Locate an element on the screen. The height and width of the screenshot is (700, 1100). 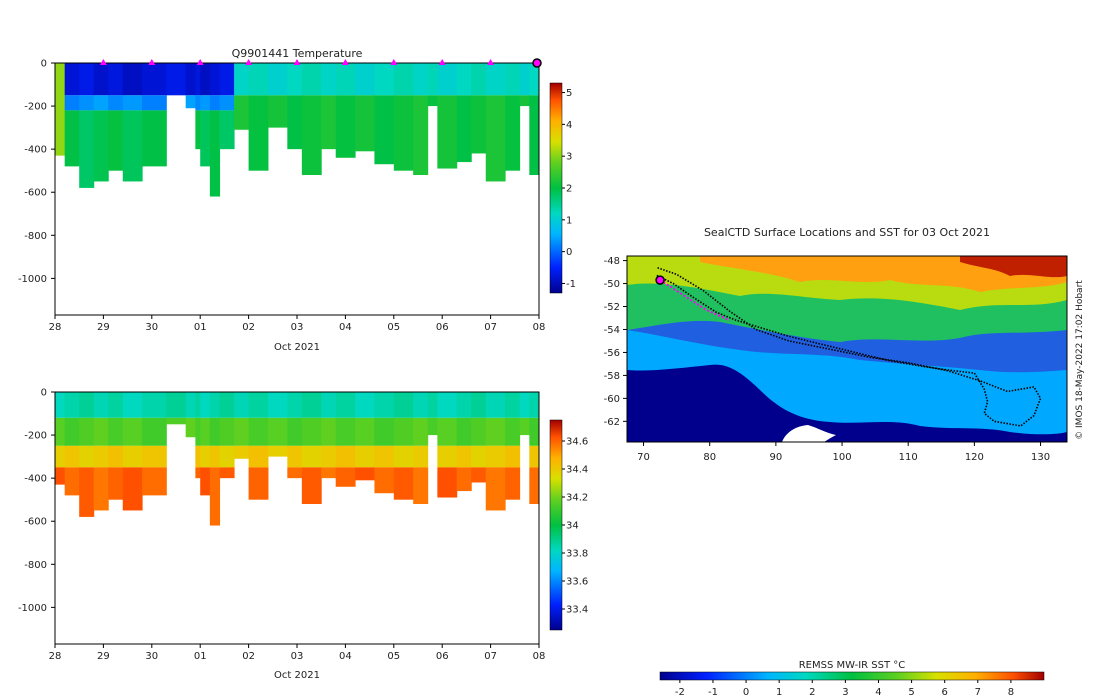
map-x-tick-label: 70 is located at coordinates (643, 457).